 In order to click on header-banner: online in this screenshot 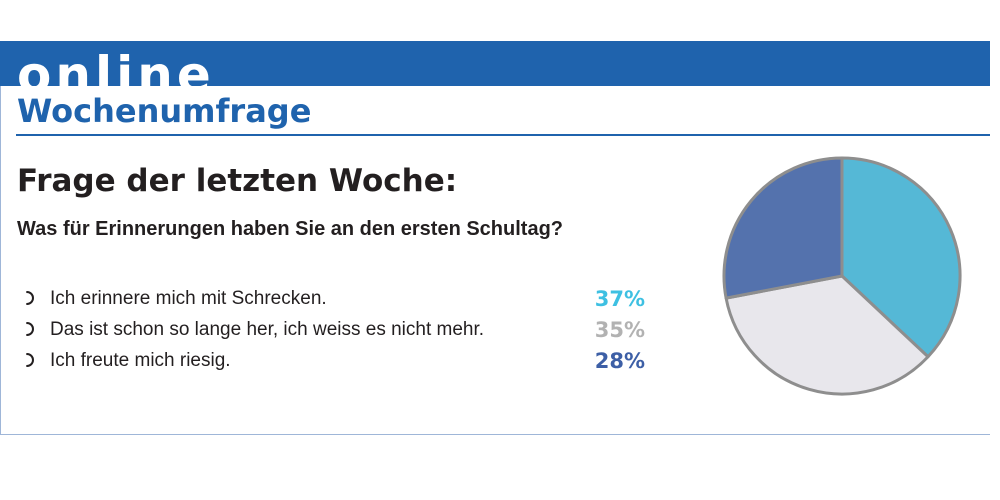, I will do `click(495, 63)`.